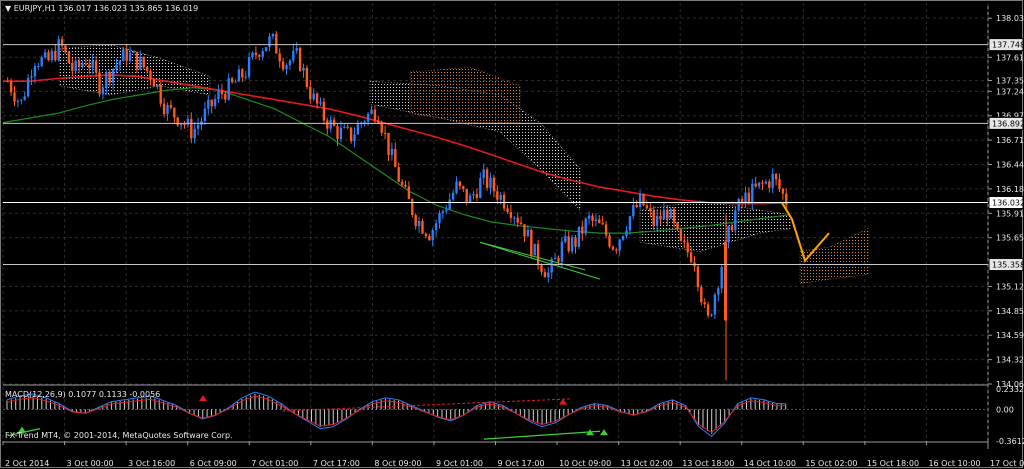 This screenshot has height=469, width=1024. I want to click on macd-signal-line, so click(396, 414).